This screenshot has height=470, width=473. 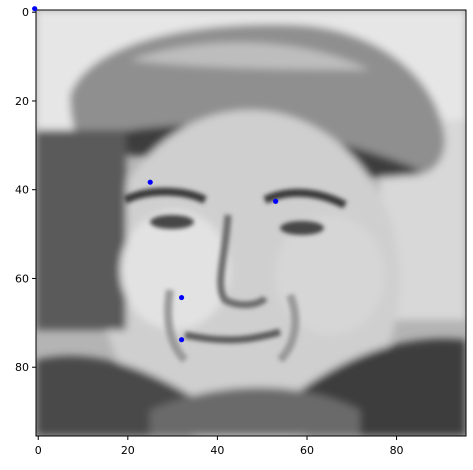 I want to click on y-tick-label: 40, so click(x=22, y=190).